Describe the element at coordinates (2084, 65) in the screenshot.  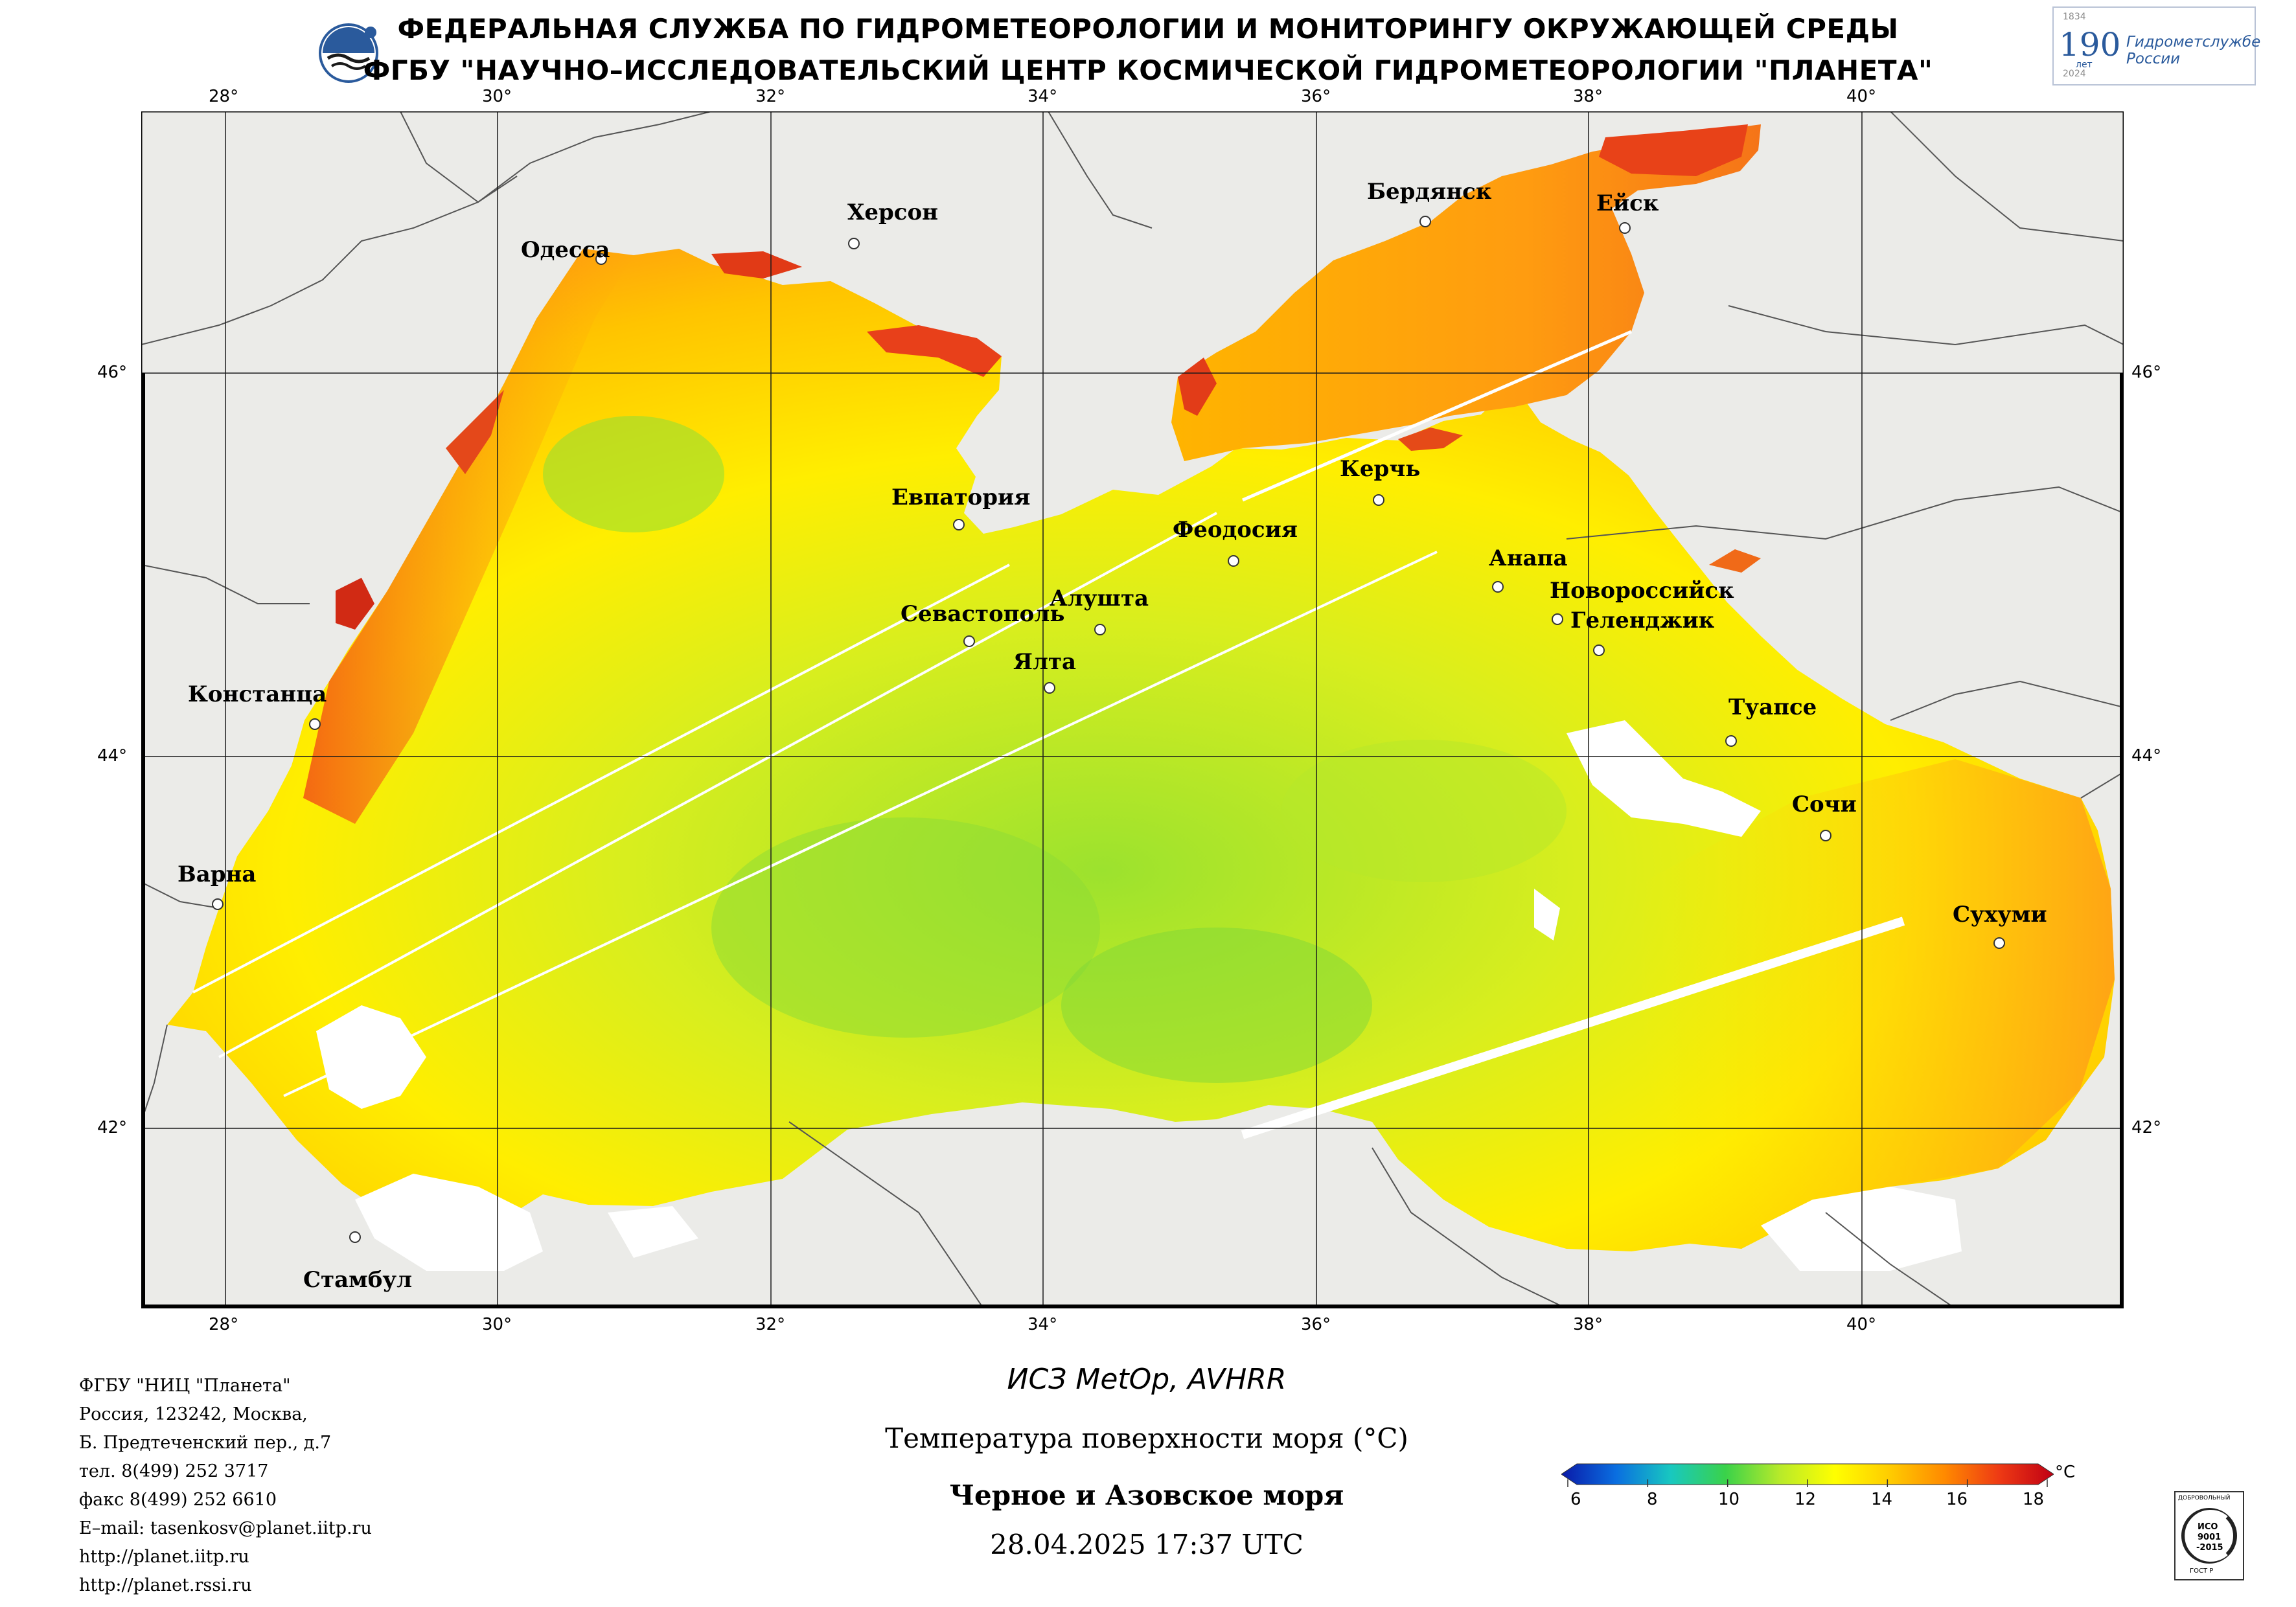
I see `anniversary-unit: лет` at that location.